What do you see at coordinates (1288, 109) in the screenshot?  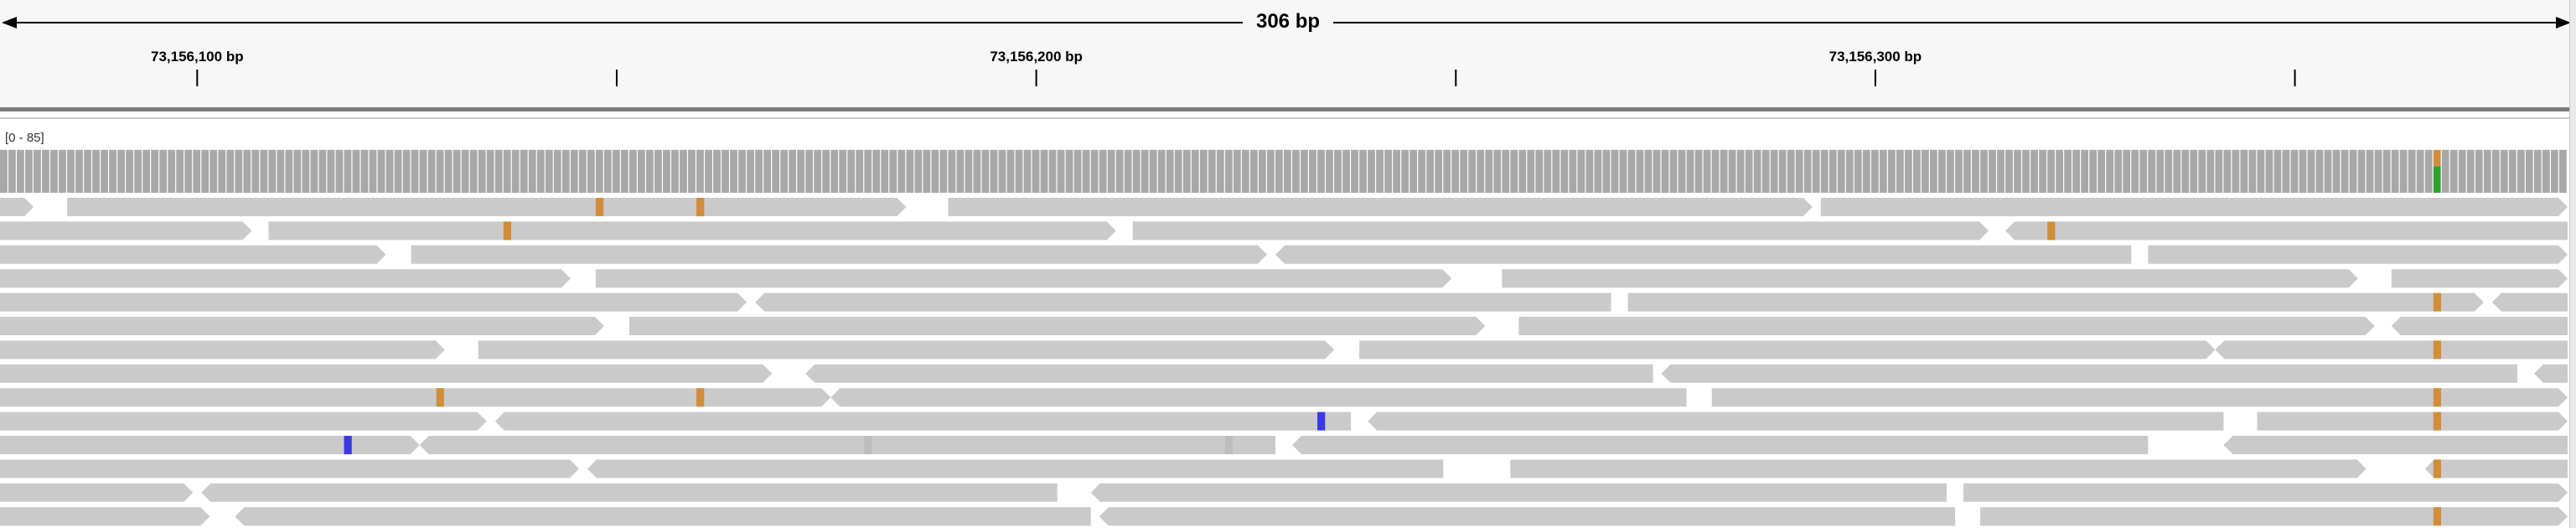 I see `panel-divider` at bounding box center [1288, 109].